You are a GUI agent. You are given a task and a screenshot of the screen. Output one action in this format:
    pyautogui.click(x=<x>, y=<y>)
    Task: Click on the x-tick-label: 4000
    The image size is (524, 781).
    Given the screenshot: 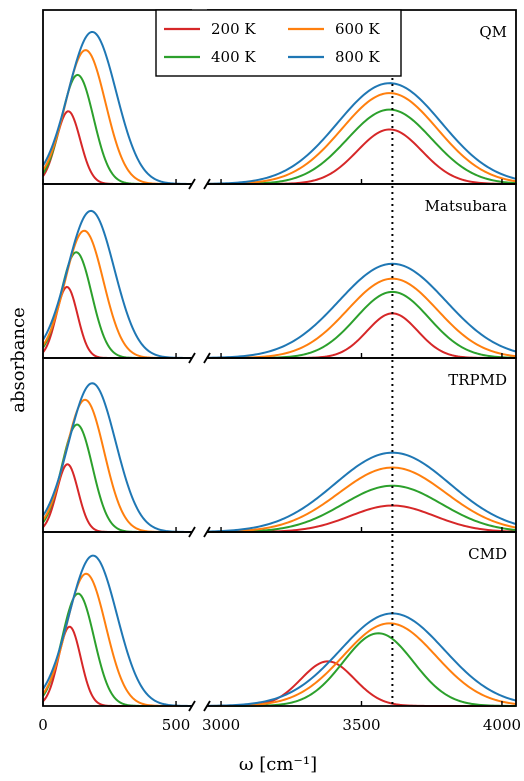 What is the action you would take?
    pyautogui.click(x=502, y=725)
    